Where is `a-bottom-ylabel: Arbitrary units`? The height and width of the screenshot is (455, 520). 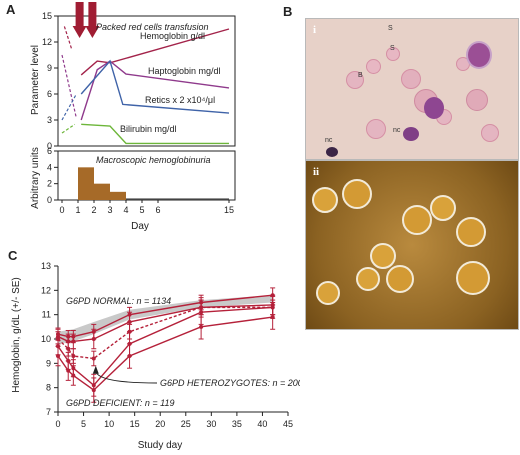 a-bottom-ylabel: Arbitrary units is located at coordinates (35, 178).